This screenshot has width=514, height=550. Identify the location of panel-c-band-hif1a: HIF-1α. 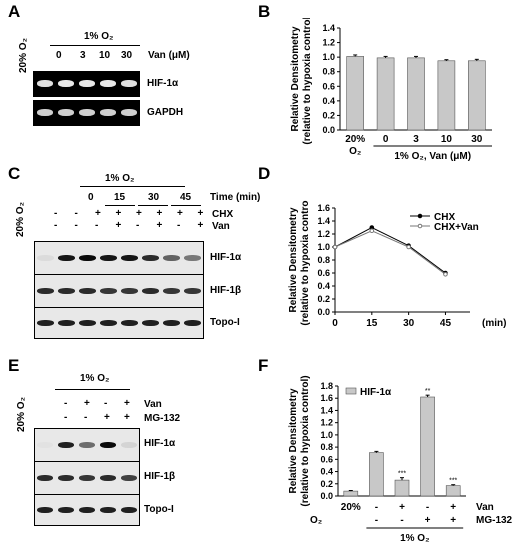
(226, 257).